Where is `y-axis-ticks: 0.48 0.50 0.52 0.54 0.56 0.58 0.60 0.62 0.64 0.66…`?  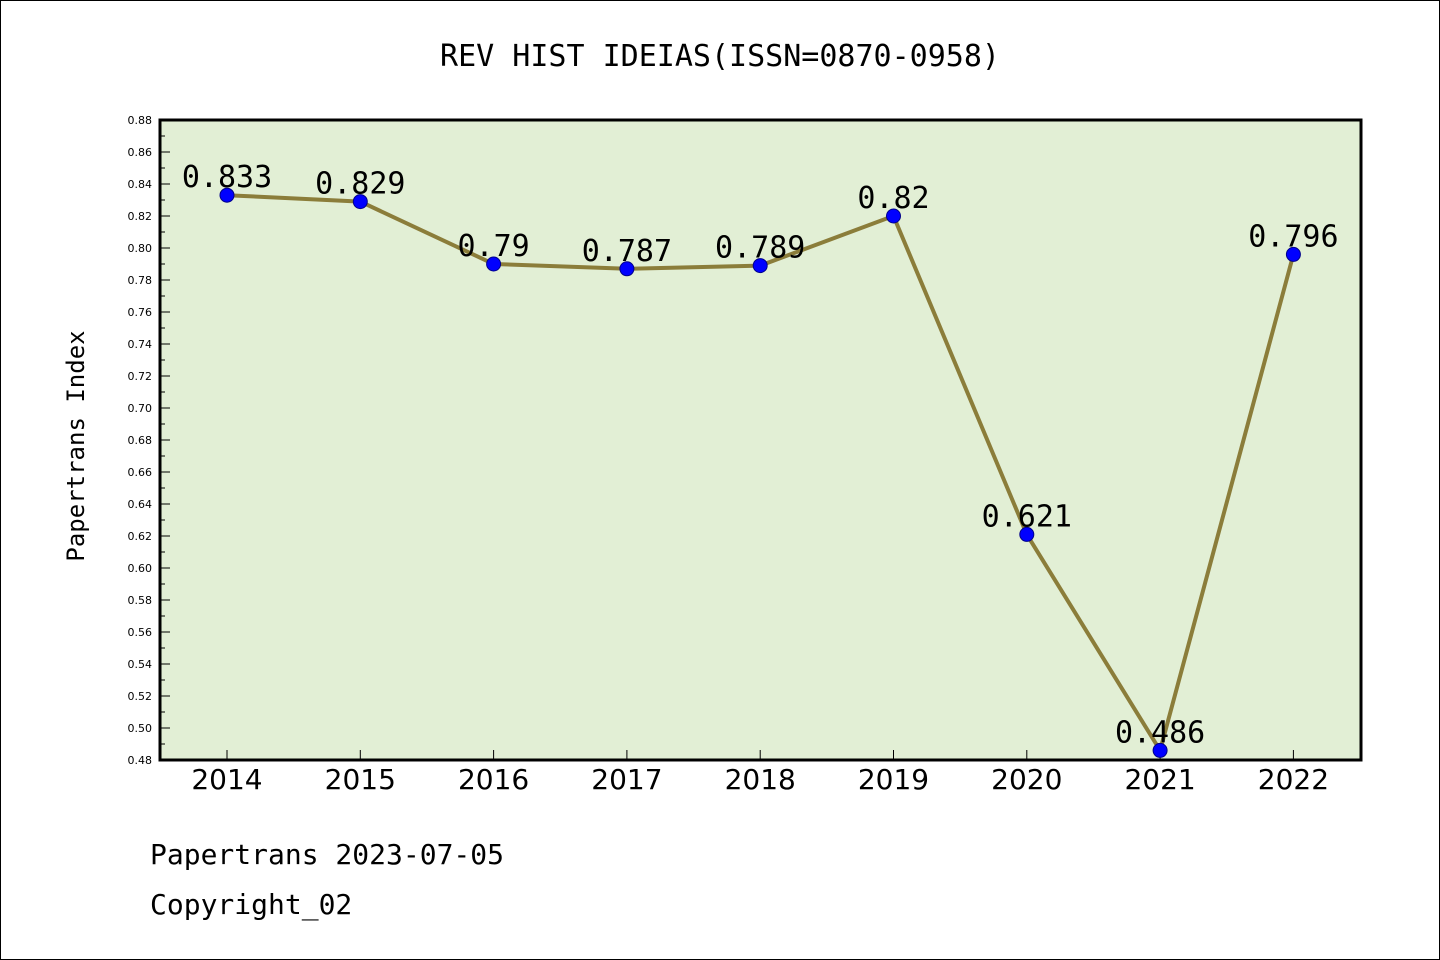
y-axis-ticks: 0.48 0.50 0.52 0.54 0.56 0.58 0.60 0.62 0.64 0.66… is located at coordinates (149, 440).